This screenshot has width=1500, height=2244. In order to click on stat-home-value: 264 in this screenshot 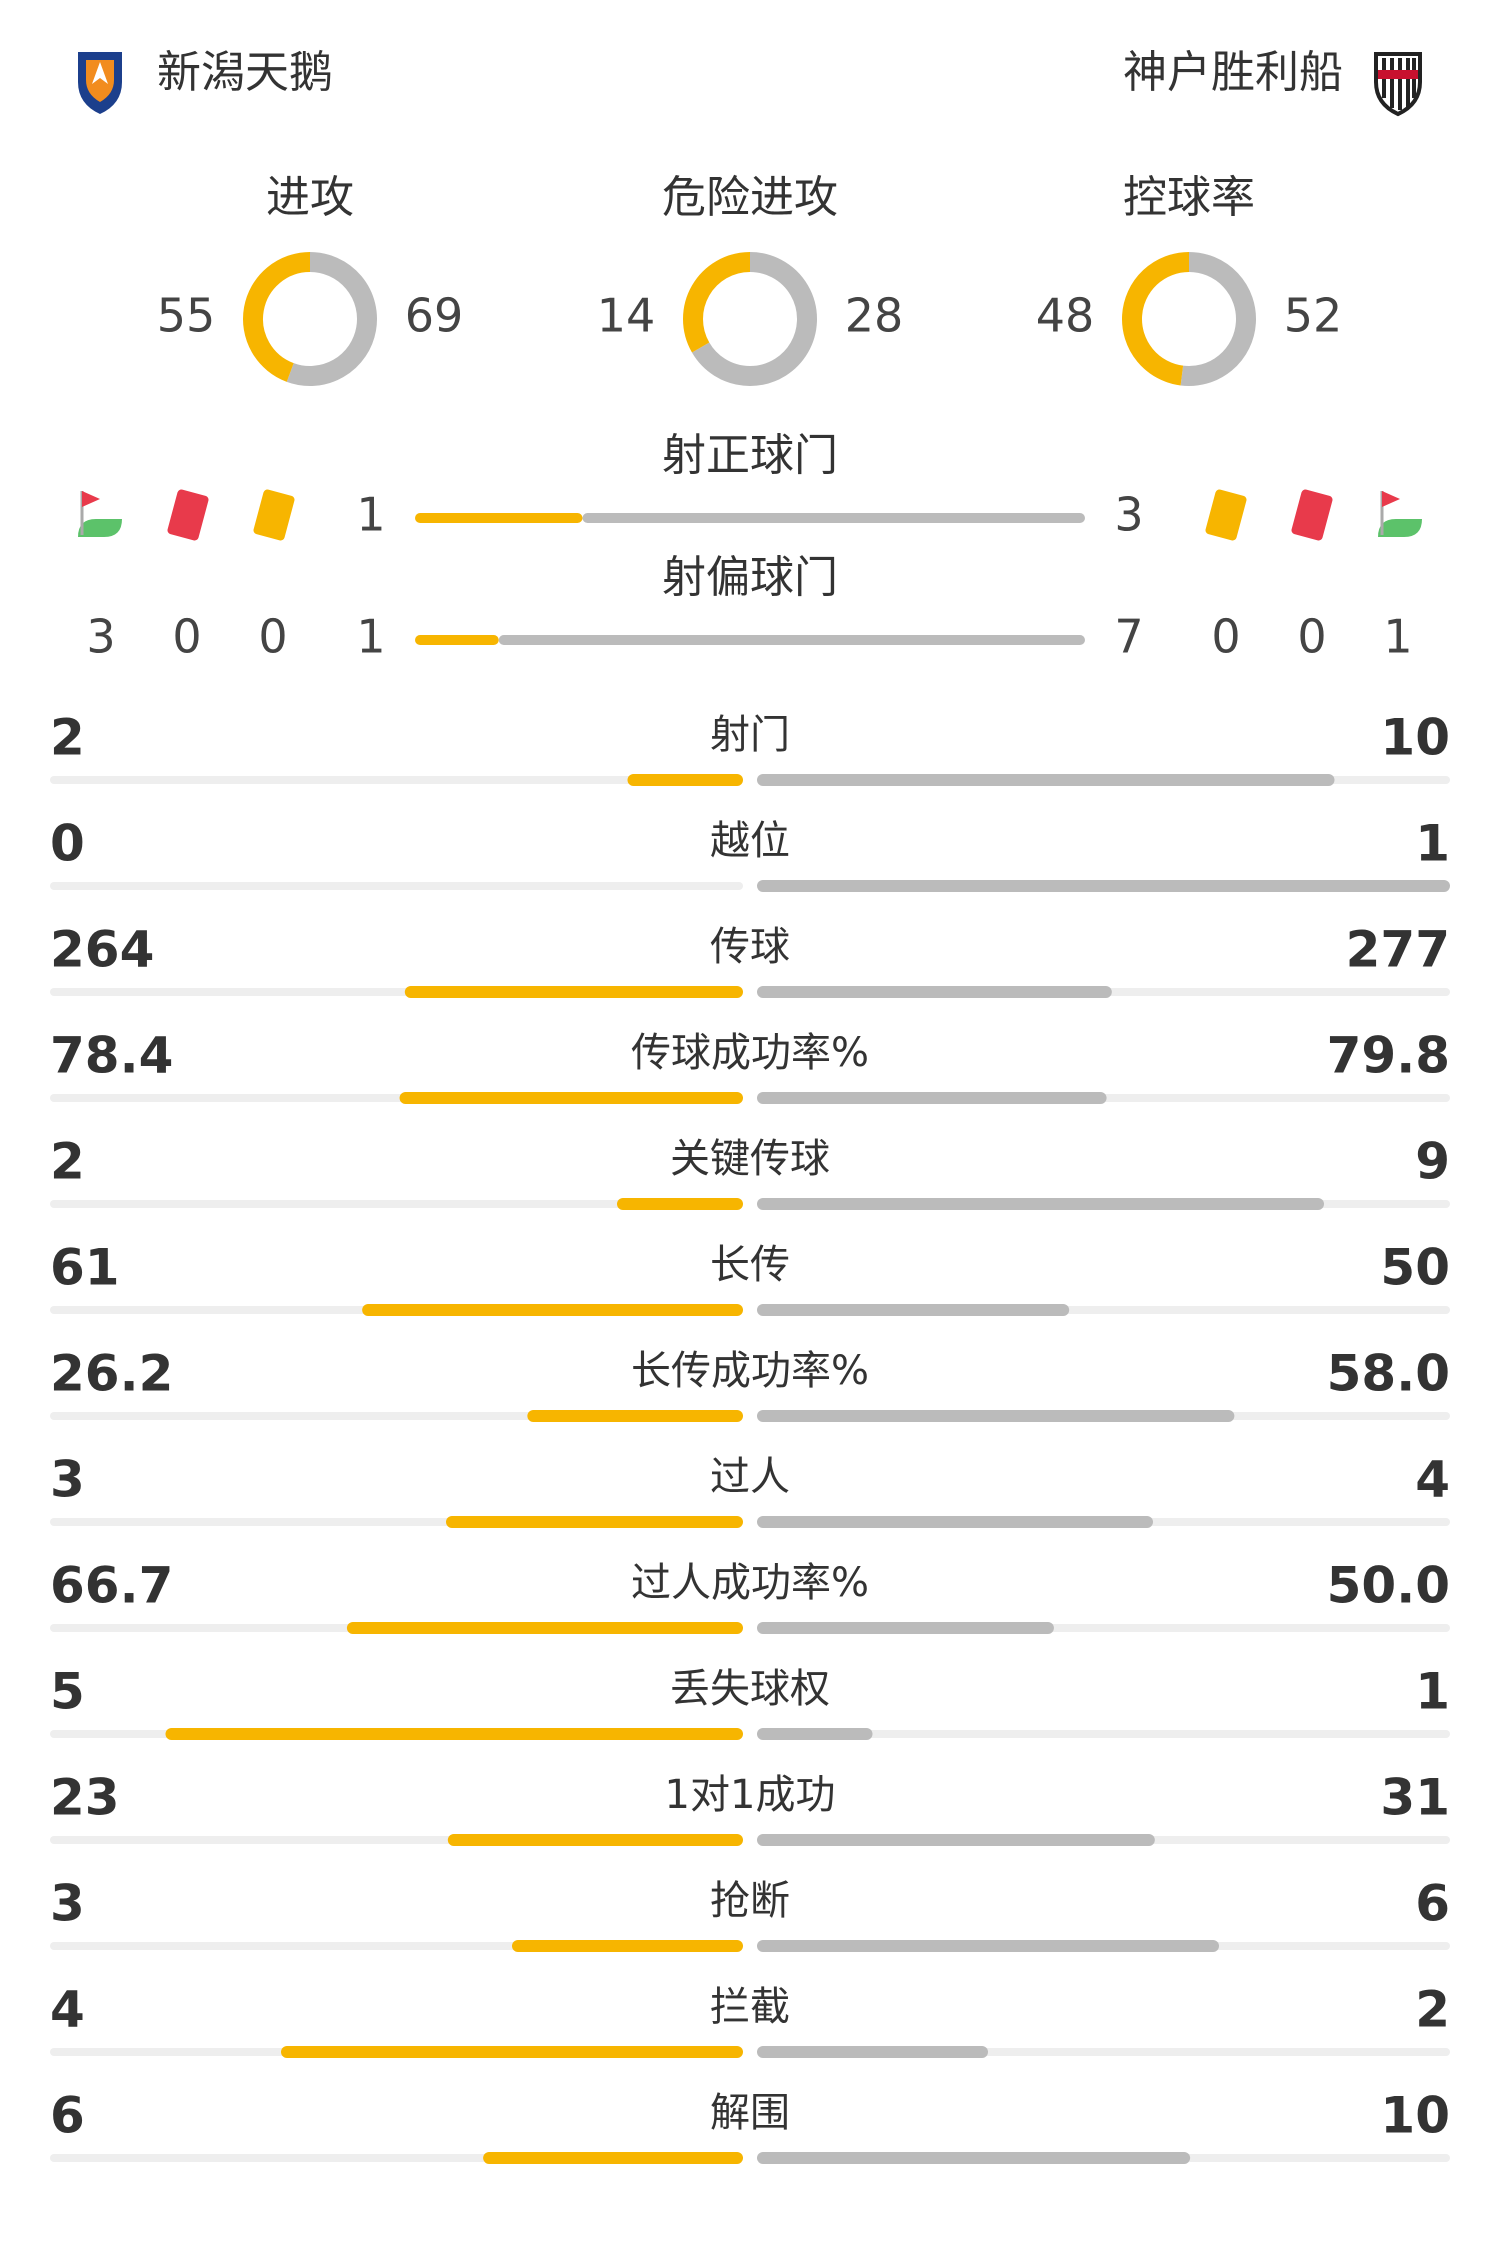, I will do `click(102, 950)`.